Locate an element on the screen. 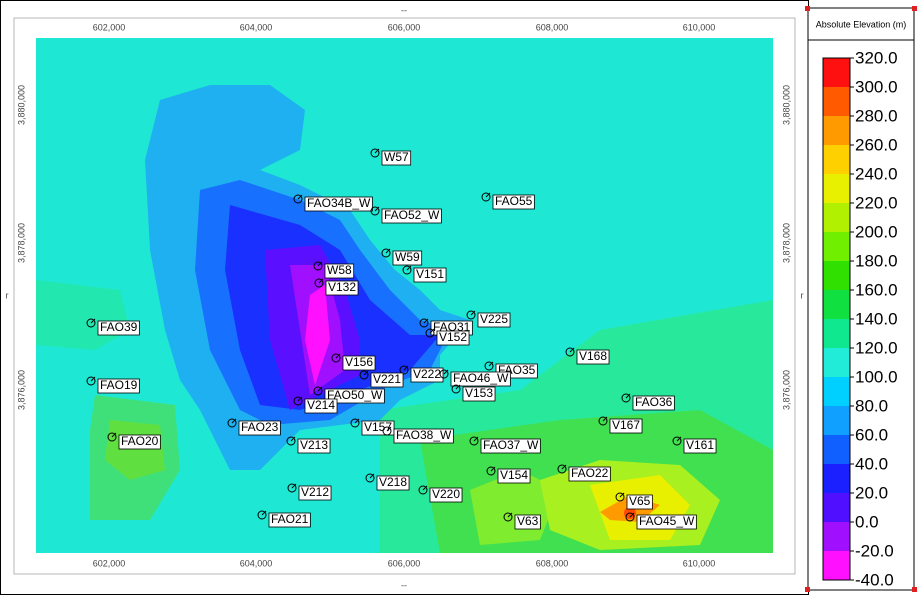 The height and width of the screenshot is (602, 921). legend-label: 200.0 is located at coordinates (876, 231).